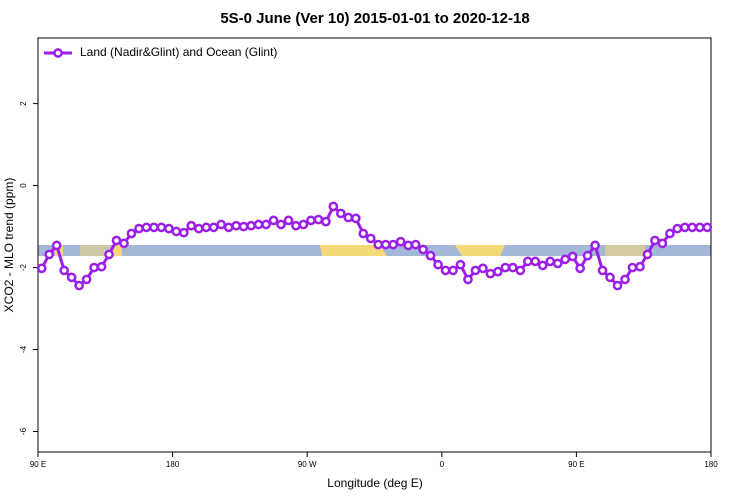 The height and width of the screenshot is (500, 750). I want to click on y-tick-label: 0, so click(23, 185).